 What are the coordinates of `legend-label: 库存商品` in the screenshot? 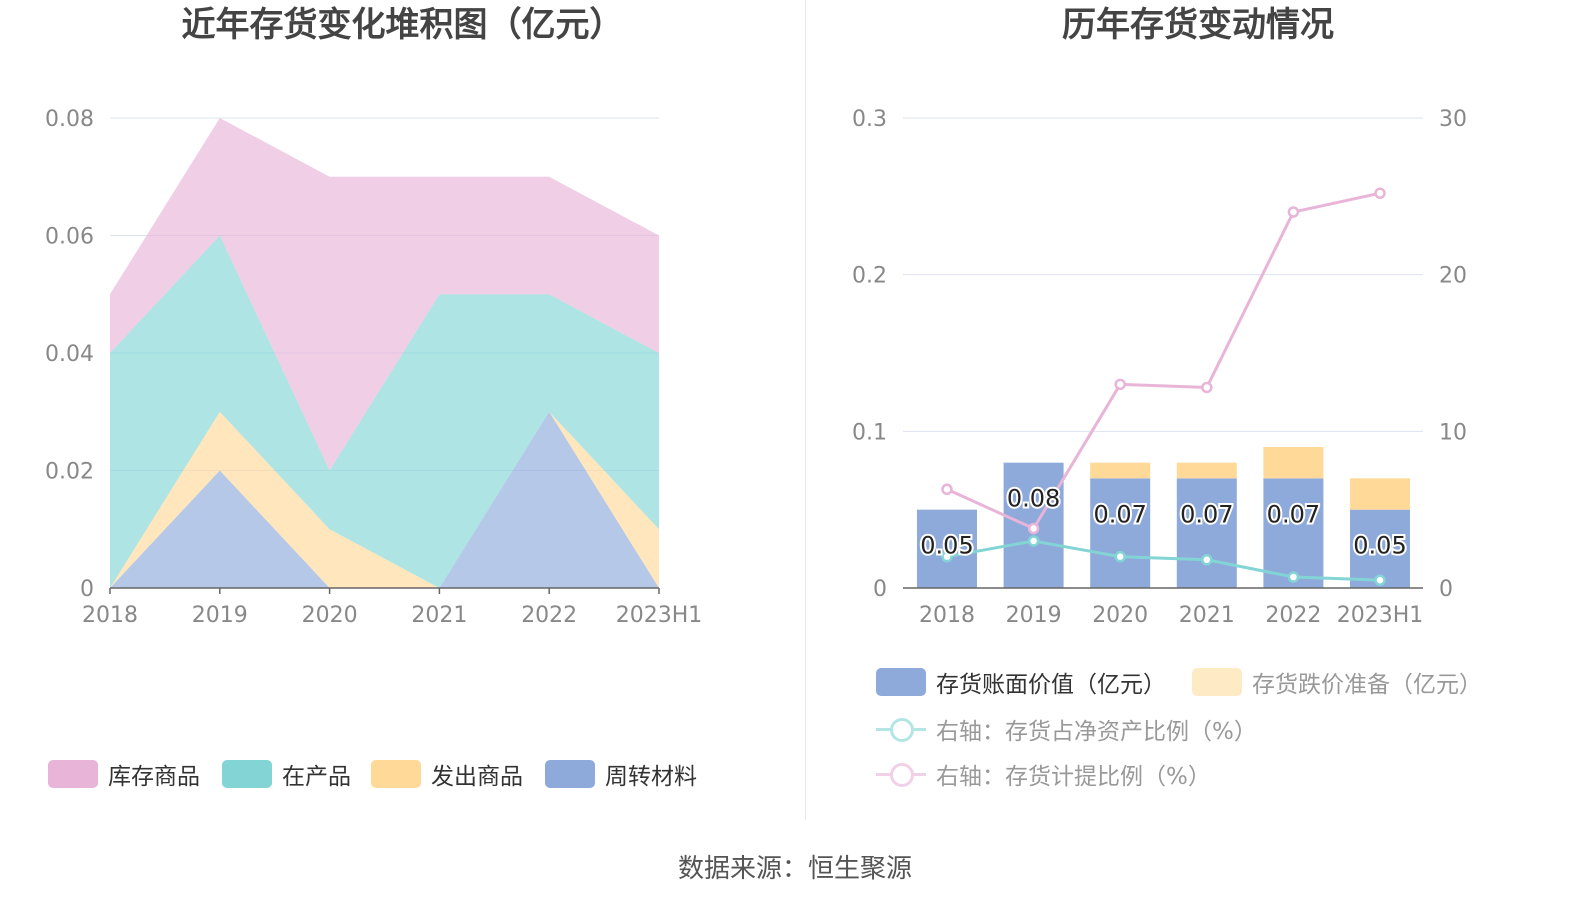 It's located at (154, 777).